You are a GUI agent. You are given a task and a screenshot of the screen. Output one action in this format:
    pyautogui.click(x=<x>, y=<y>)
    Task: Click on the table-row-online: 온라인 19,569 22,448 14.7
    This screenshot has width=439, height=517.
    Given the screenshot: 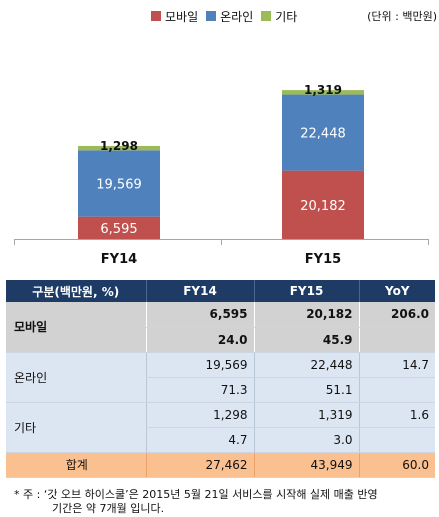 What is the action you would take?
    pyautogui.click(x=220, y=377)
    